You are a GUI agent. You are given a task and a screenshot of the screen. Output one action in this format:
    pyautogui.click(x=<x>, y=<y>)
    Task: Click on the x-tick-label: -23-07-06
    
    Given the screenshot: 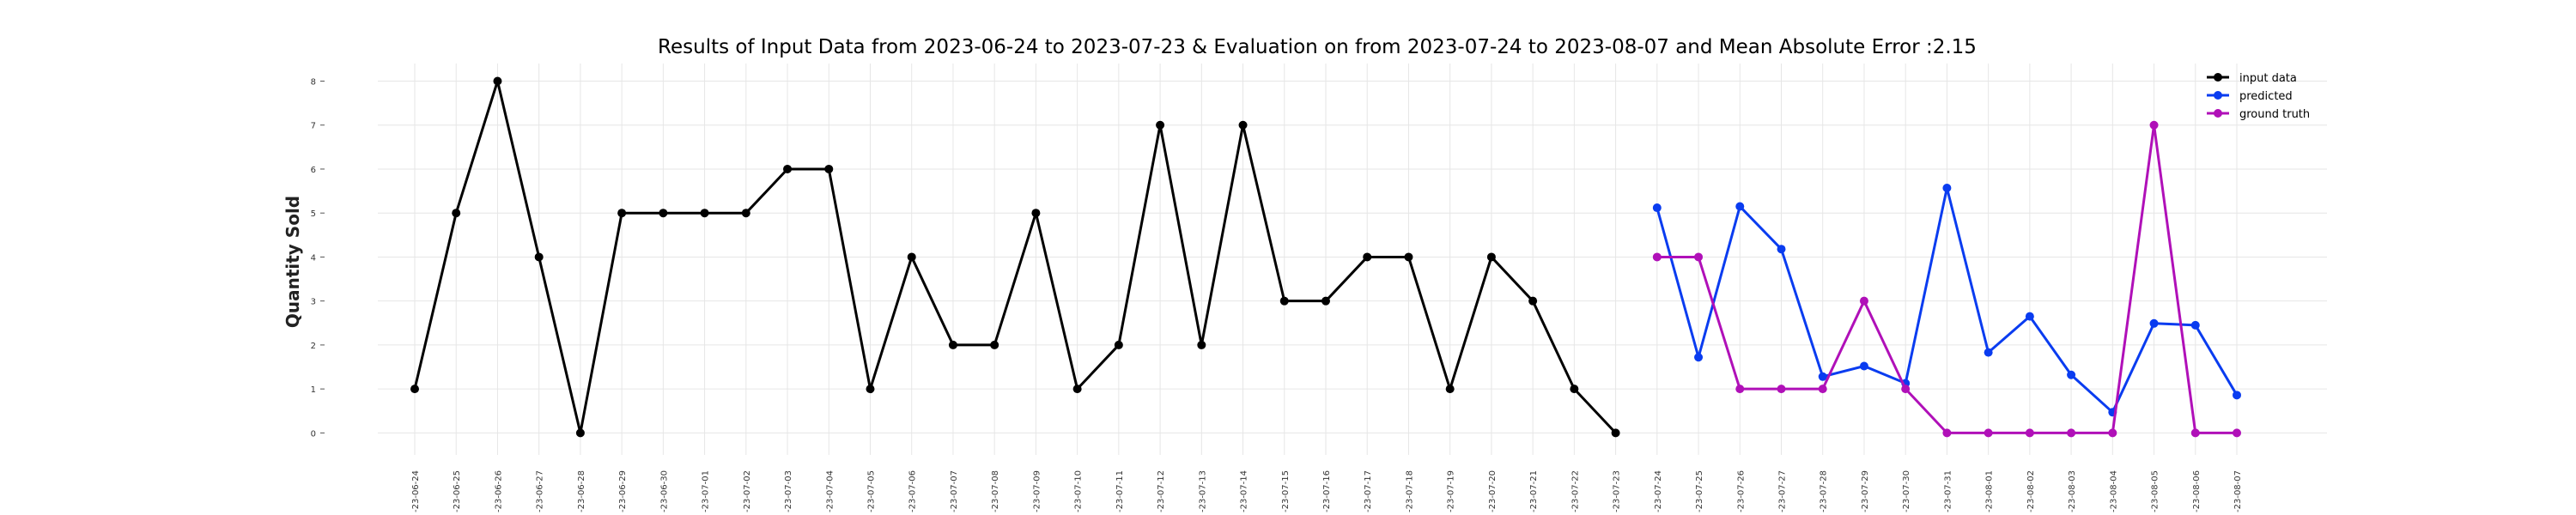 What is the action you would take?
    pyautogui.click(x=913, y=491)
    